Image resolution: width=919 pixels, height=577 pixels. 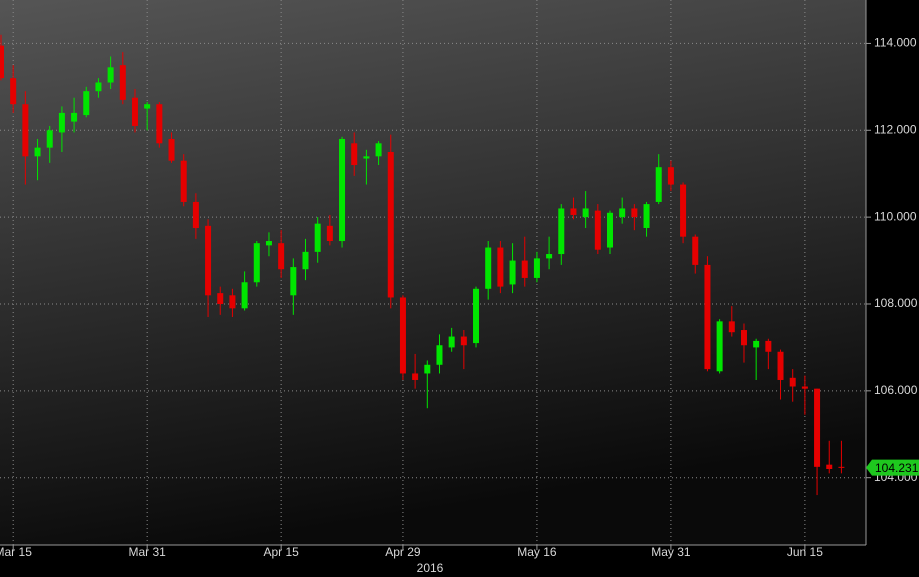 I want to click on last-price-label: 104.231, so click(x=897, y=468).